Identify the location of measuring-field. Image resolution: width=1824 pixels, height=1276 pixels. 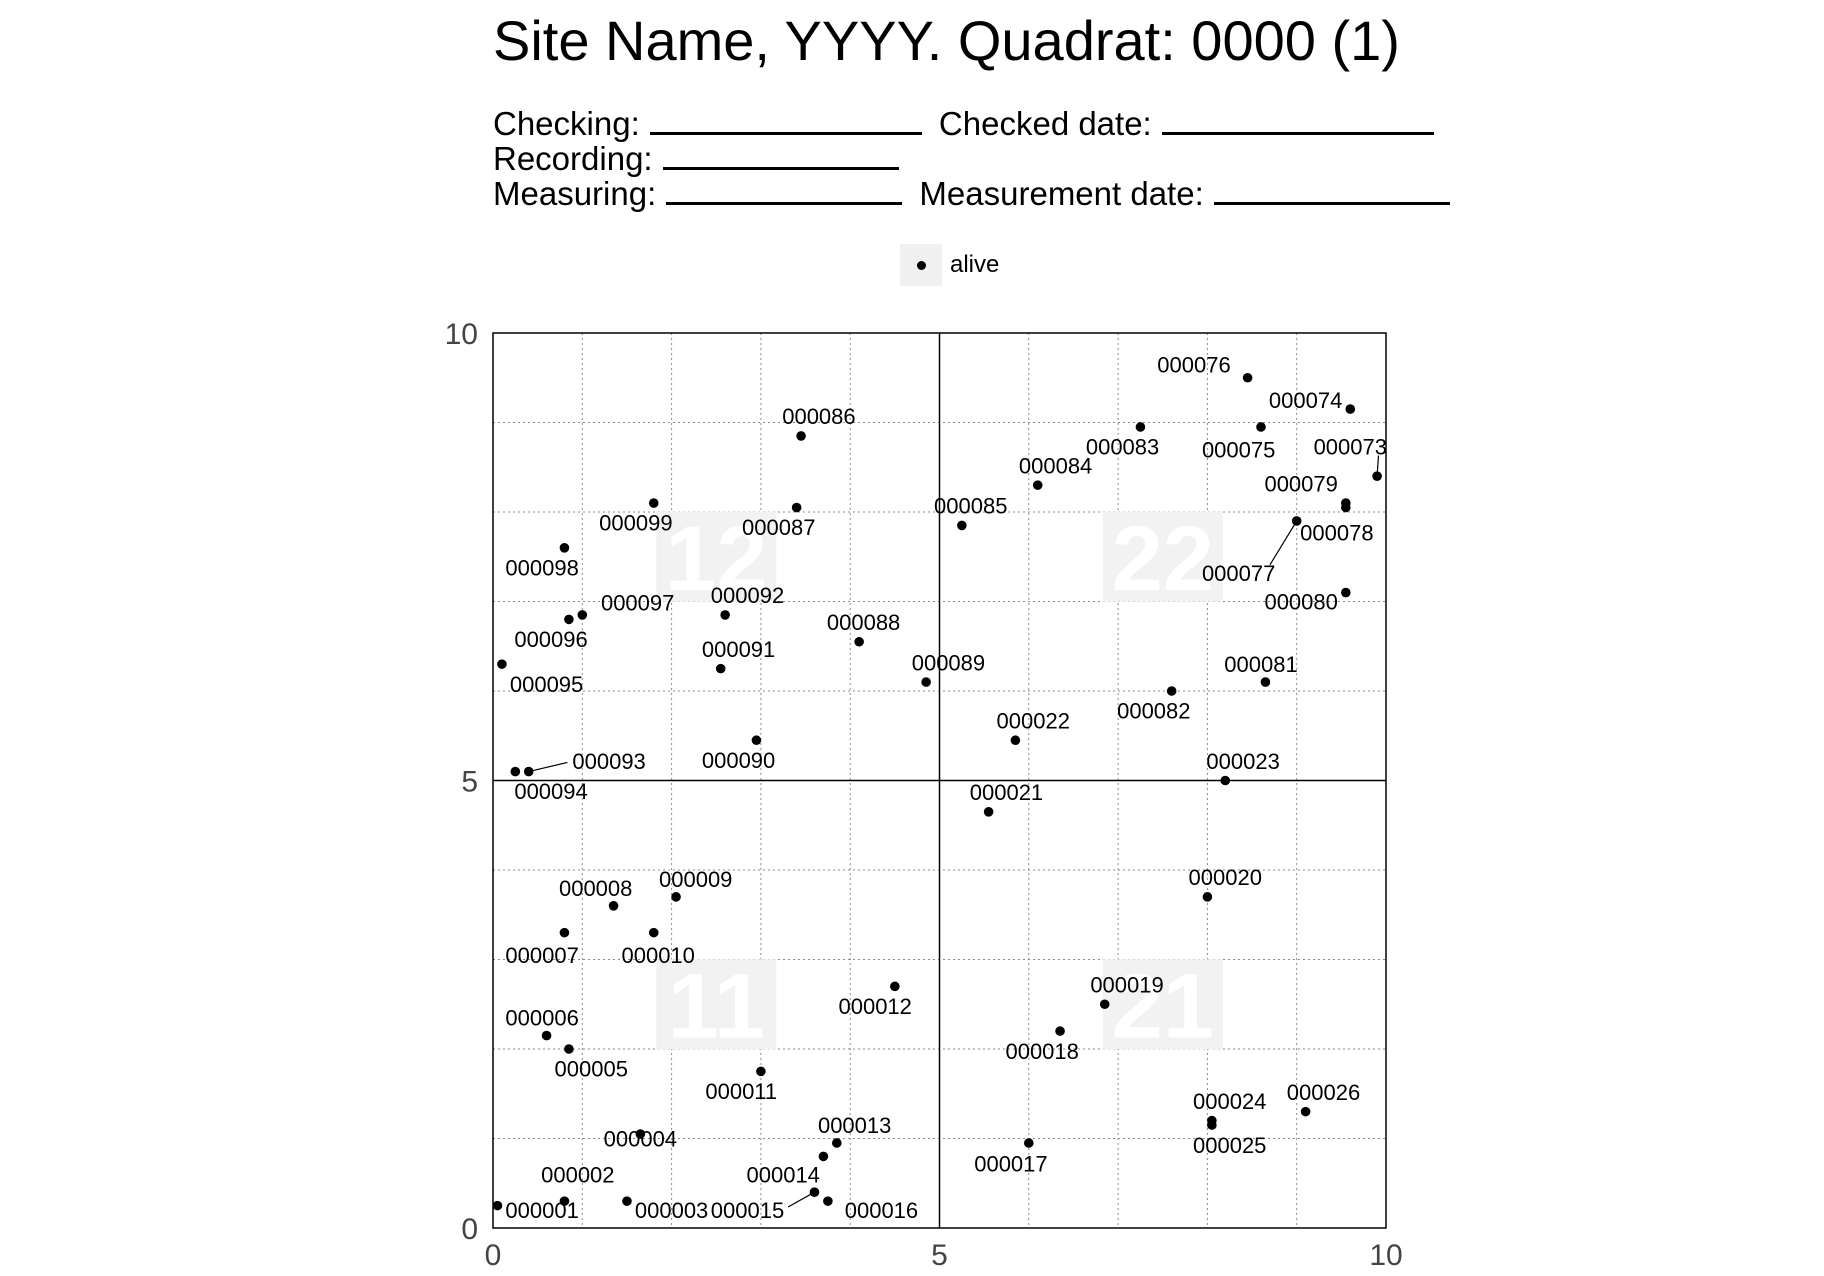
(784, 190).